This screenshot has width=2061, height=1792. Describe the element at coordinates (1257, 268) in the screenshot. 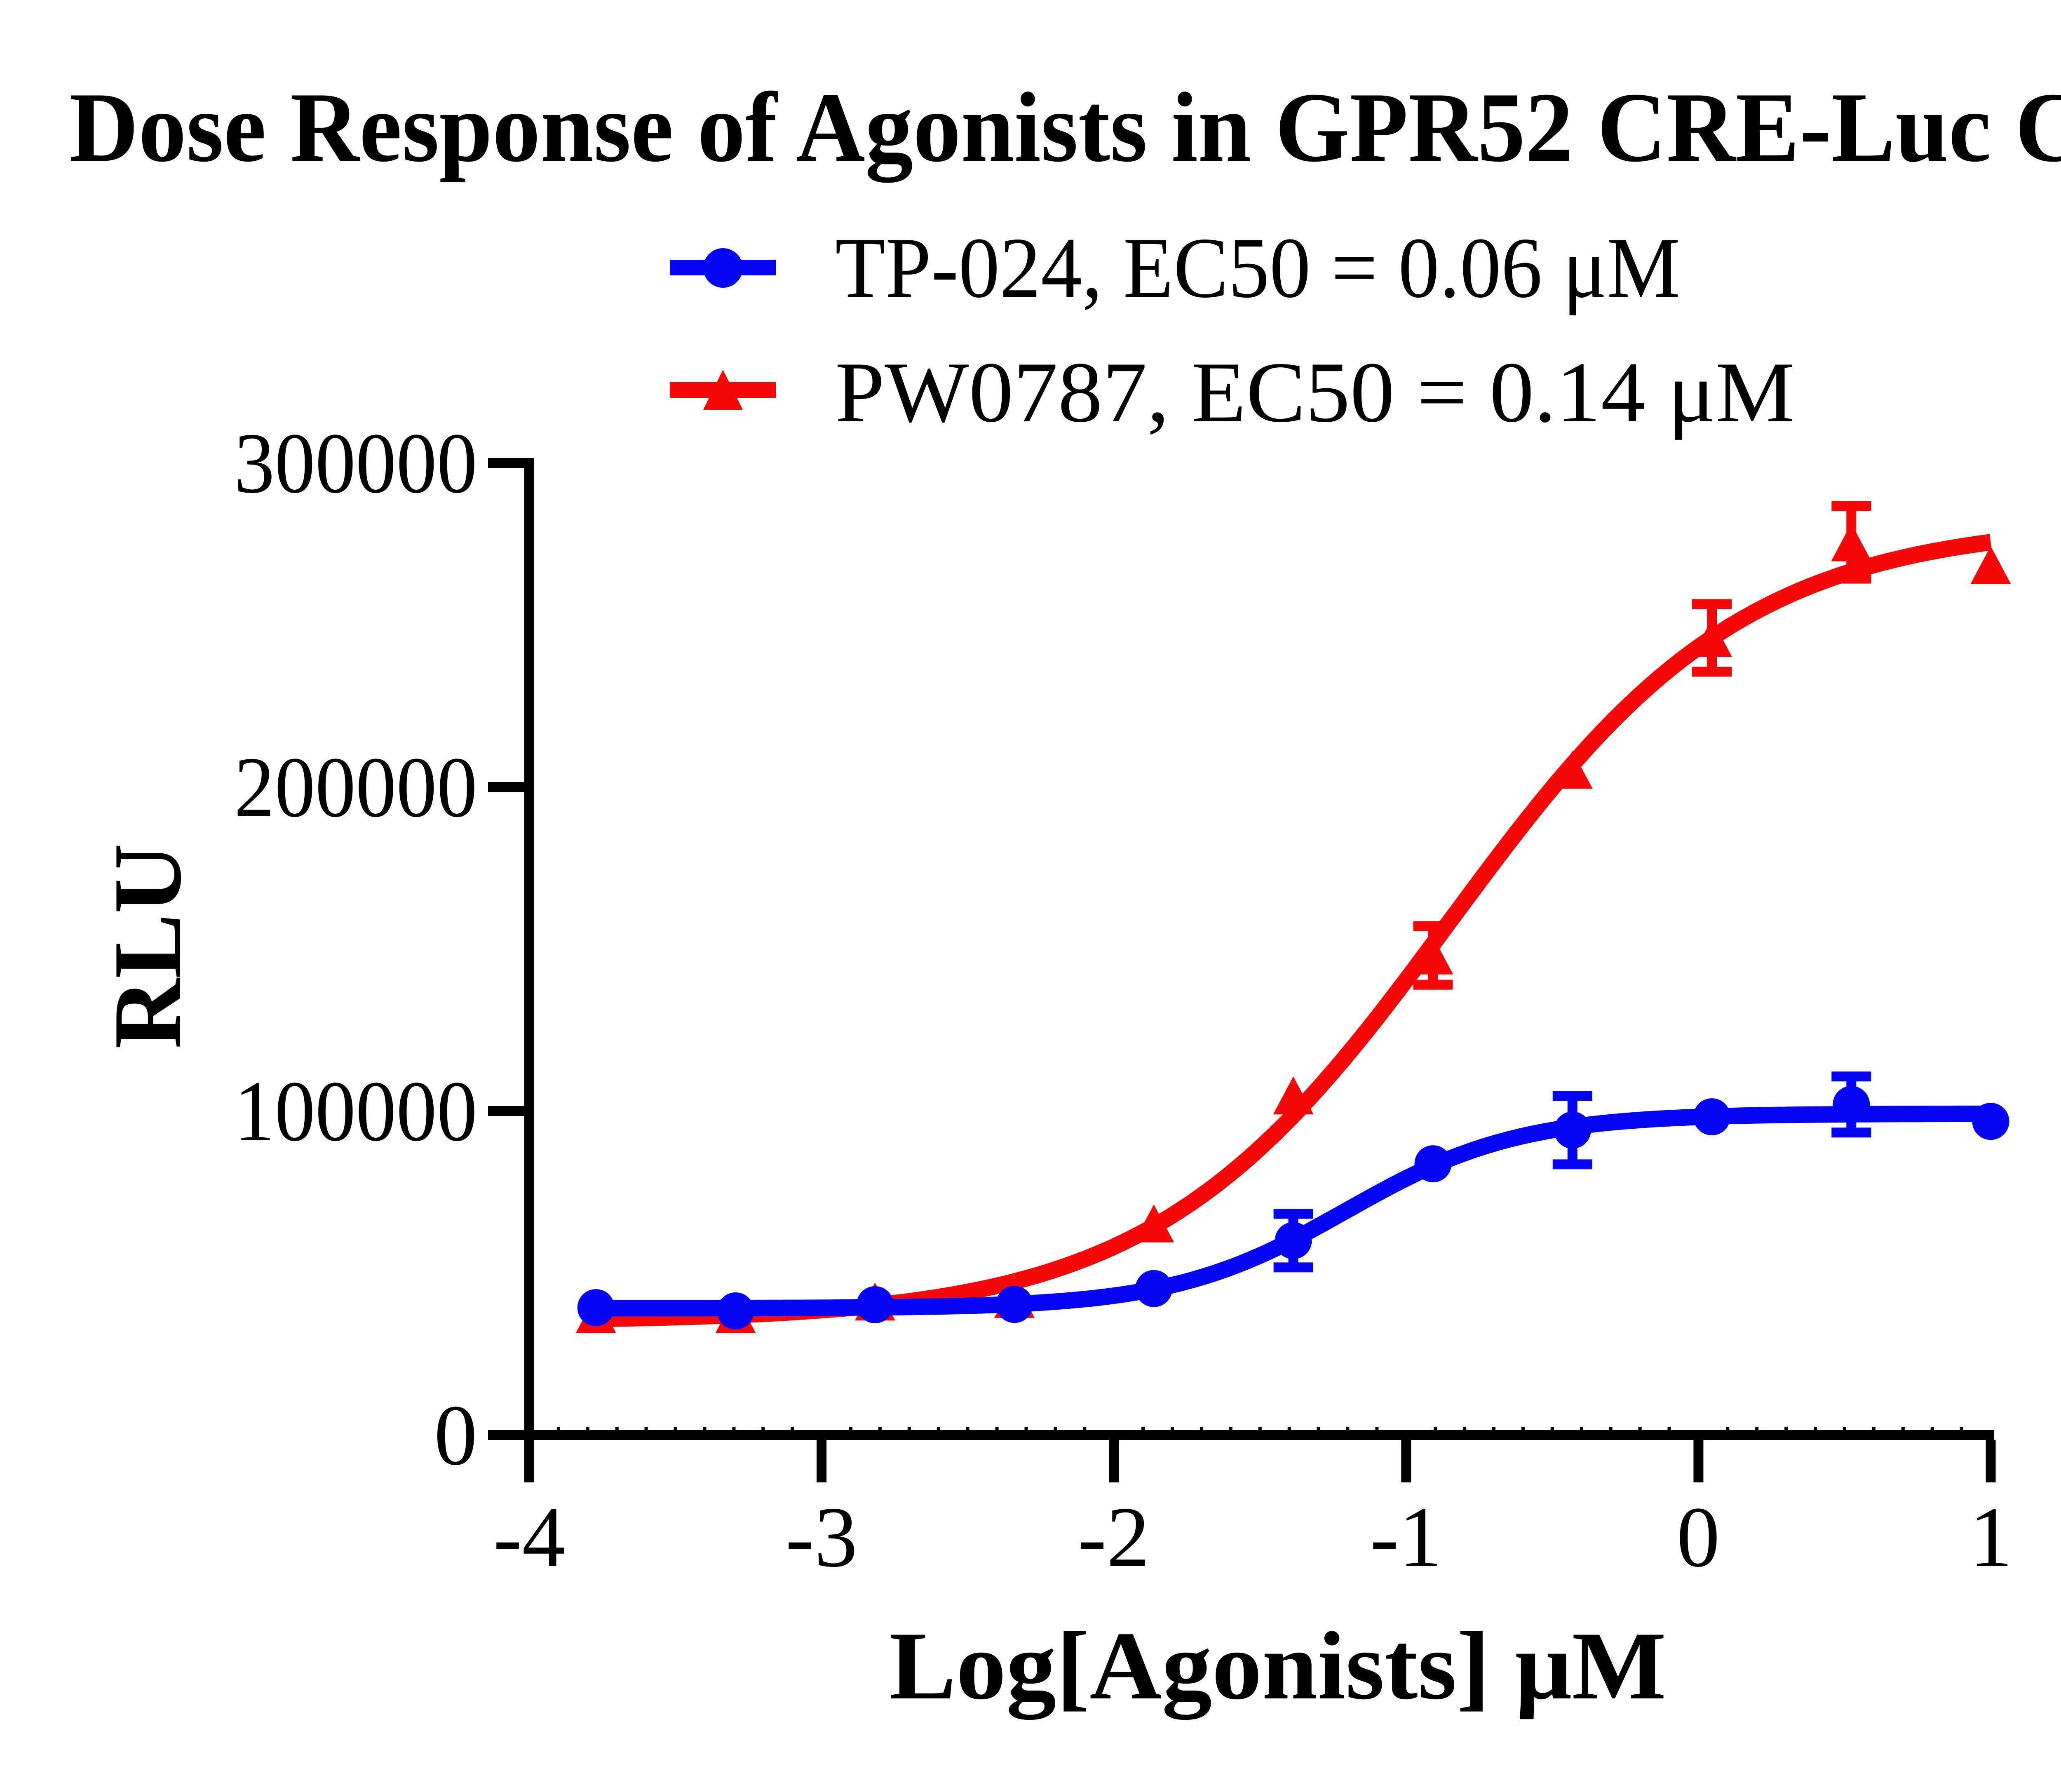

I see `svg-text: TP-024, EC50 = 0.06 μM` at that location.